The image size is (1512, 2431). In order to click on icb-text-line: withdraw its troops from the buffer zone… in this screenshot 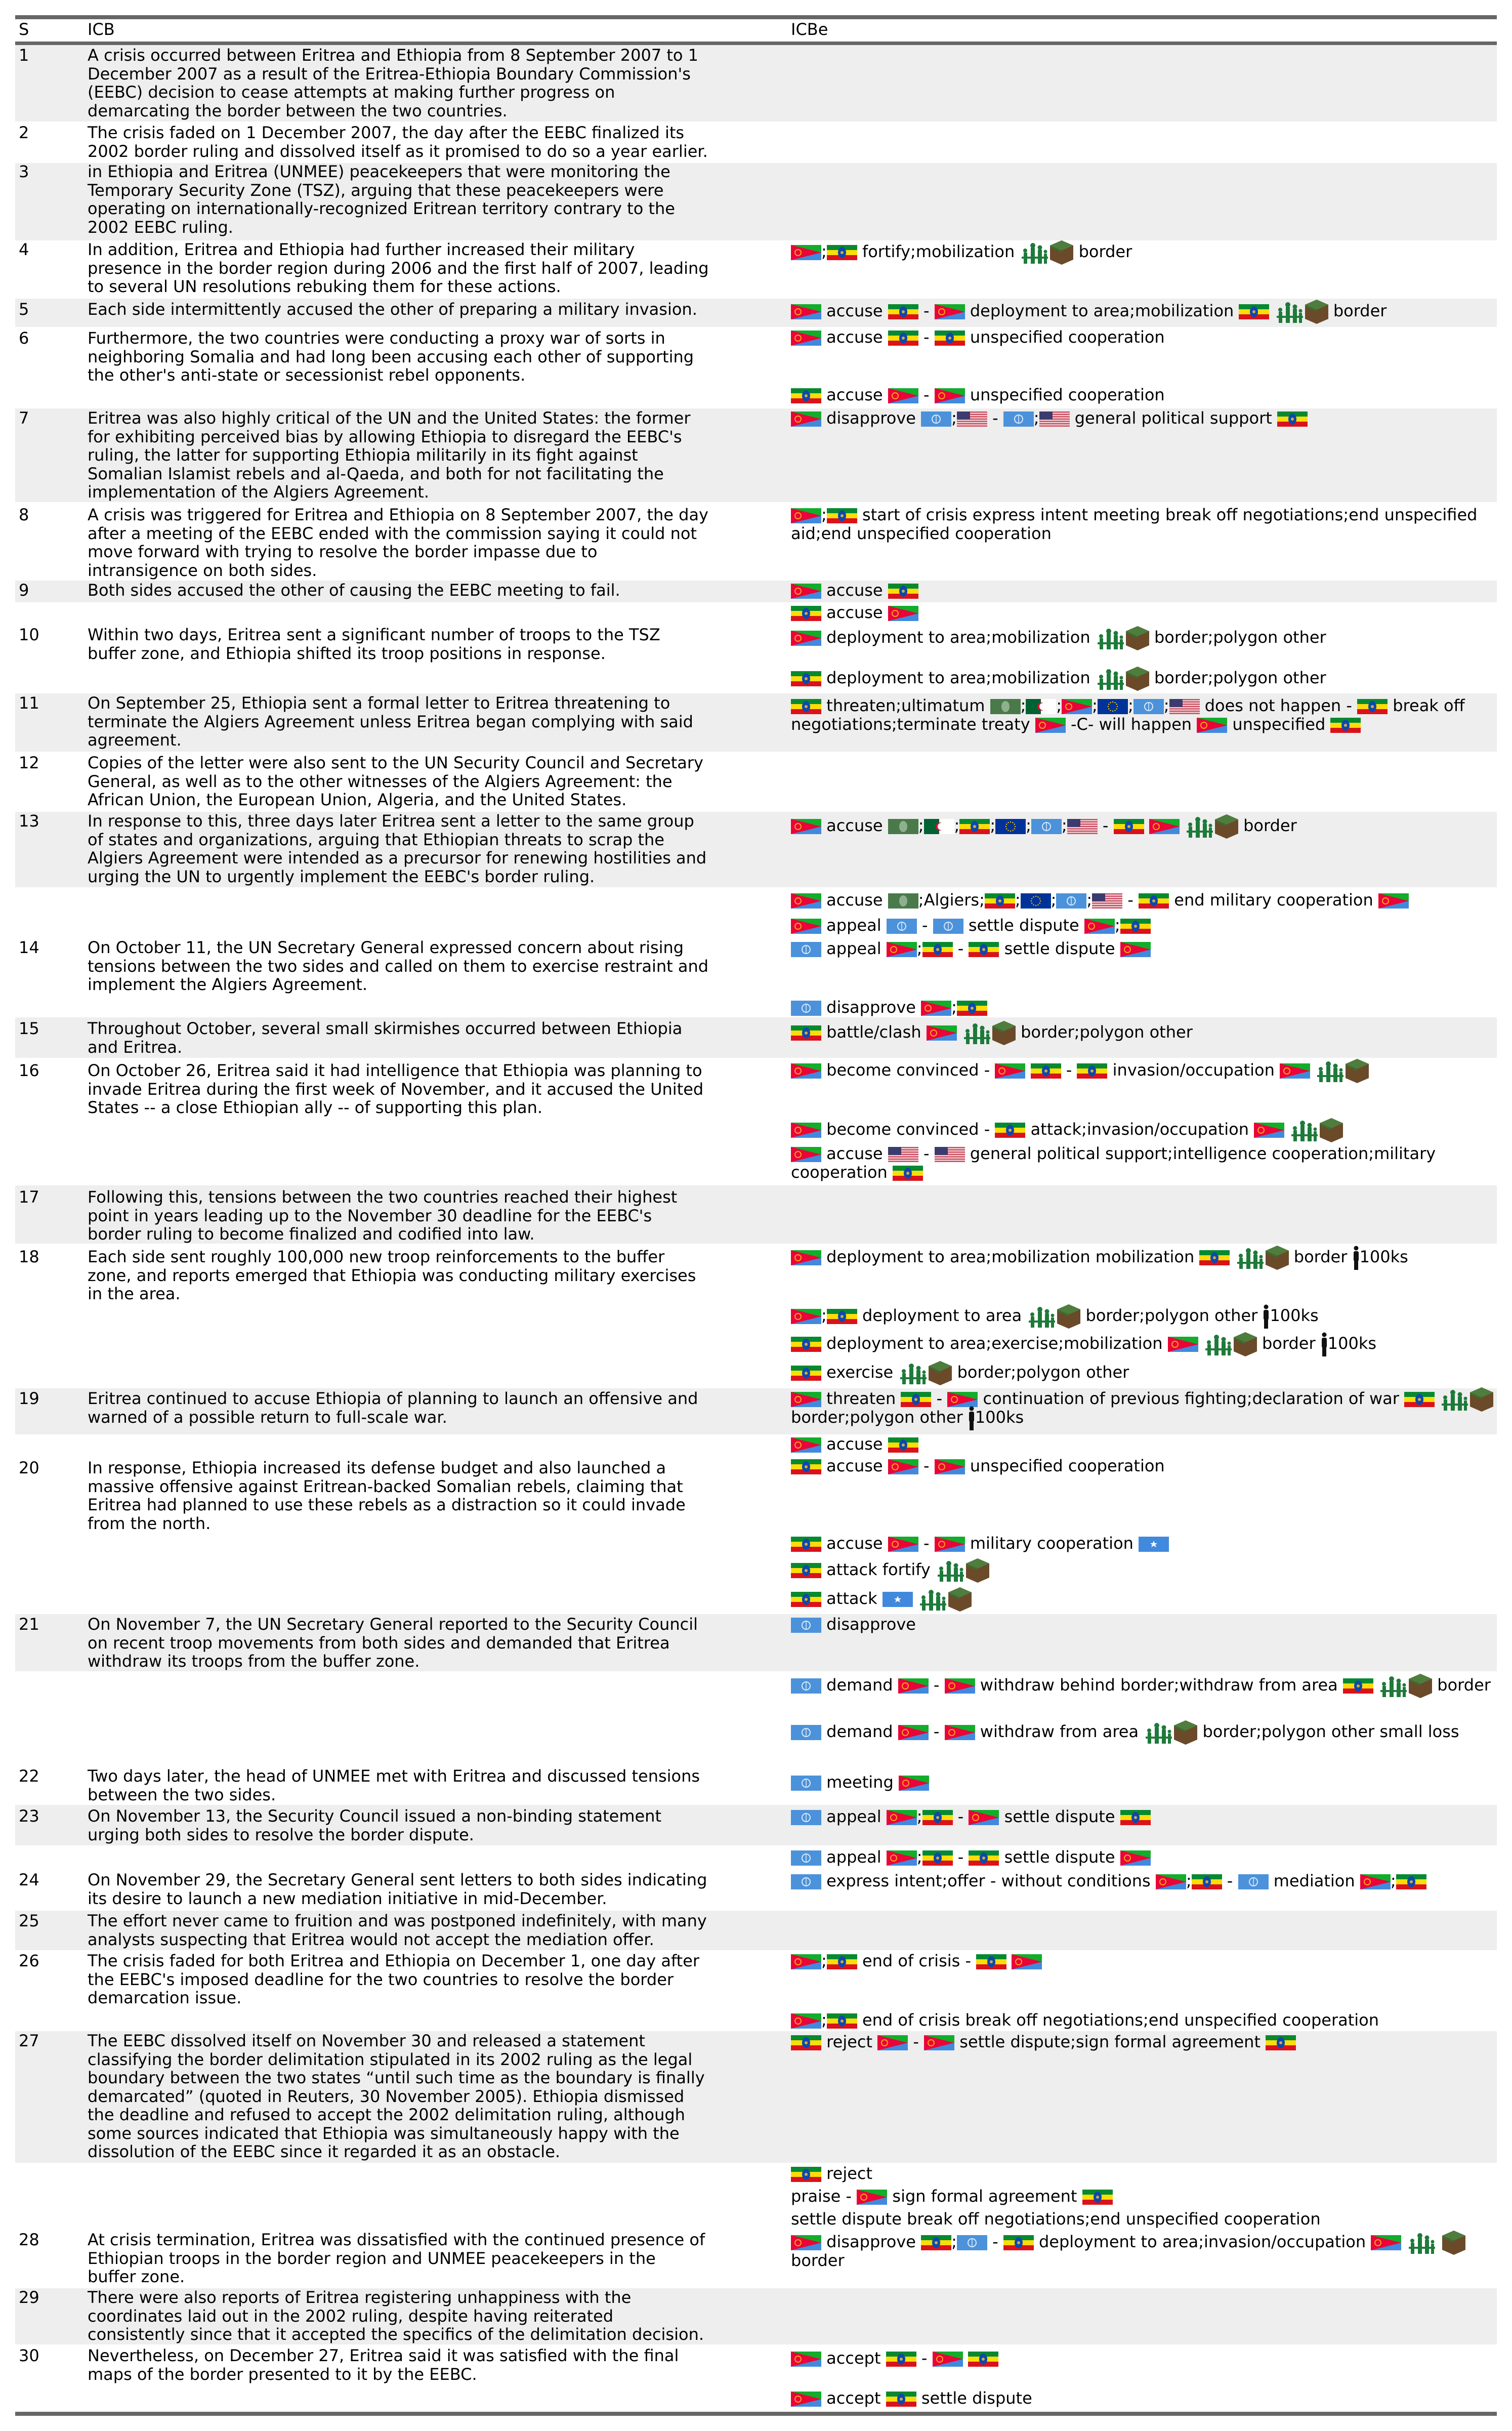, I will do `click(254, 1661)`.